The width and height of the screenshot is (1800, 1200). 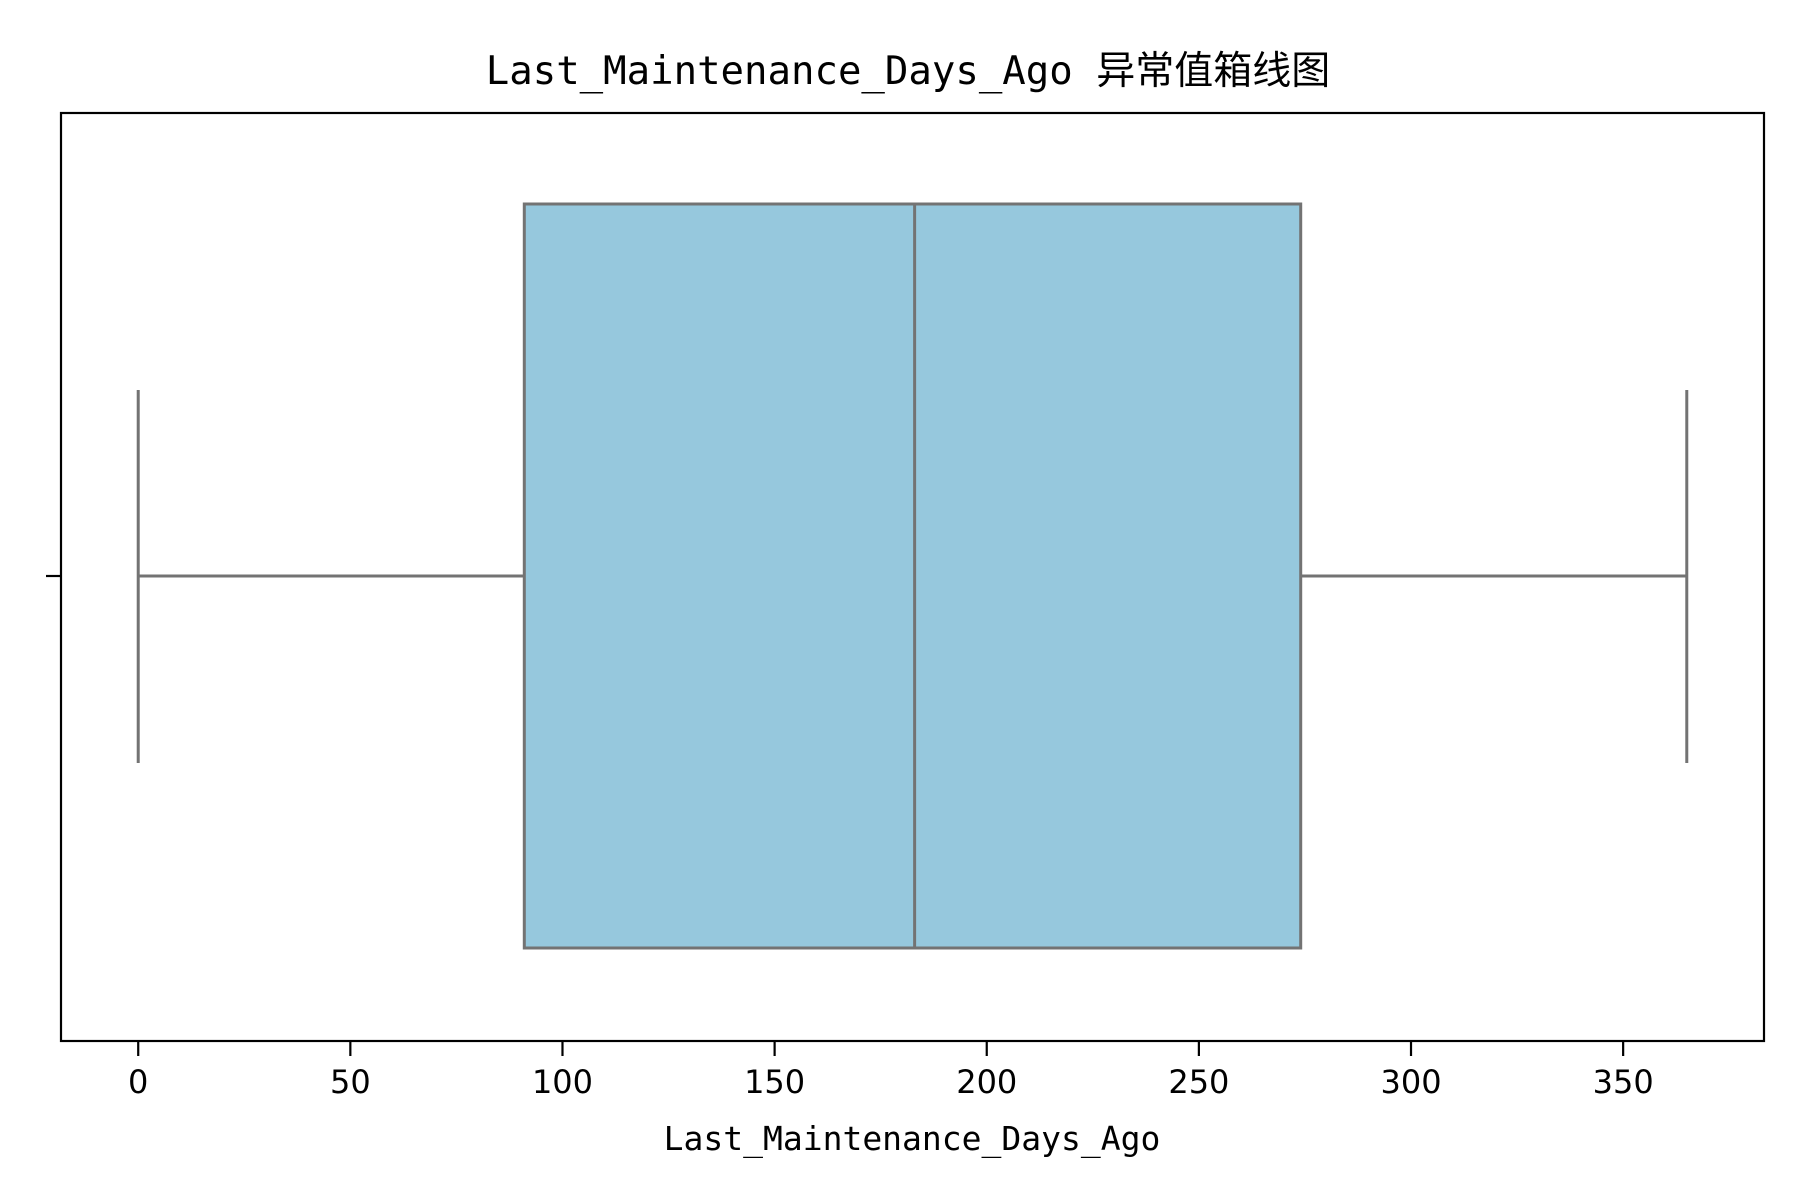 I want to click on x-tick-label: 250, so click(x=1198, y=1082).